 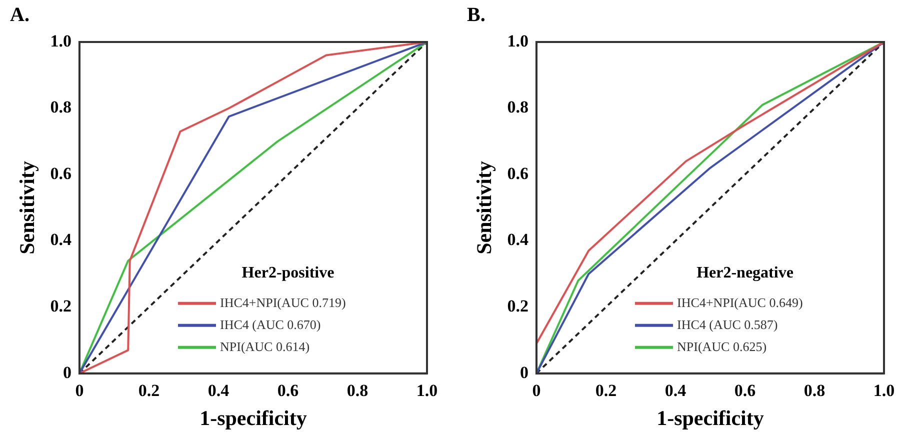 I want to click on legend-title: Her2-positive, so click(x=288, y=273).